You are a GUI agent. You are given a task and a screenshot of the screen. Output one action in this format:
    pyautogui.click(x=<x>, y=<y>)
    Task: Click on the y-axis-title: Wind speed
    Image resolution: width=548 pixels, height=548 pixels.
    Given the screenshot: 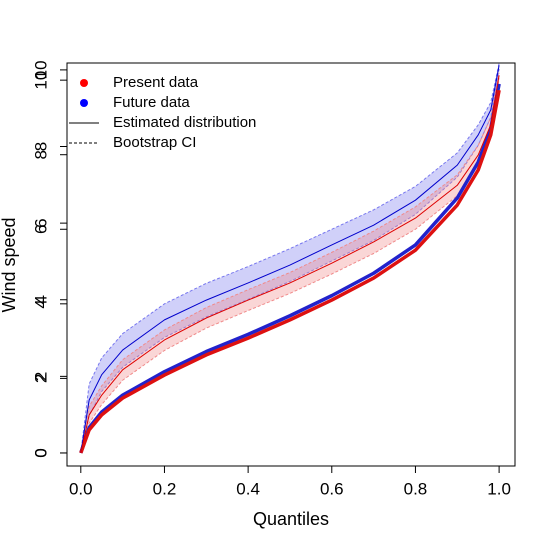 What is the action you would take?
    pyautogui.click(x=9, y=264)
    